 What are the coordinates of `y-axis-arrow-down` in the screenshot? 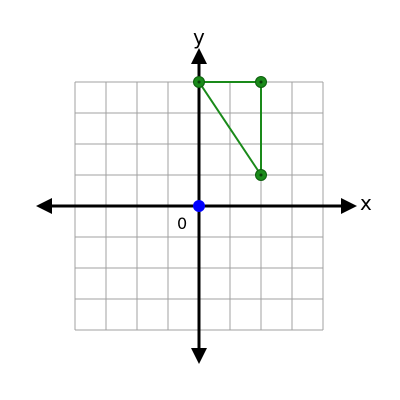 It's located at (199, 356).